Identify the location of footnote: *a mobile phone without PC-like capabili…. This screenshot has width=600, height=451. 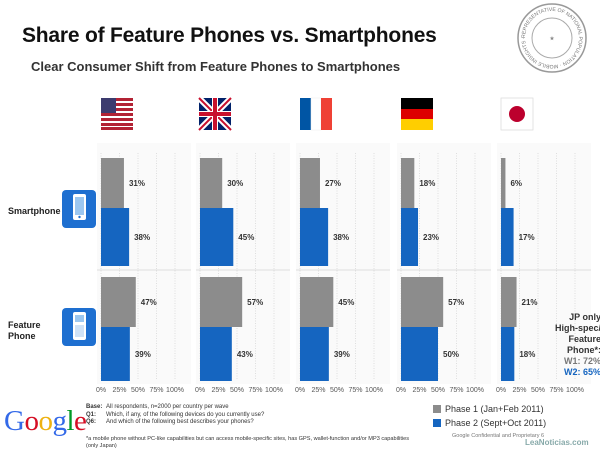
(248, 442).